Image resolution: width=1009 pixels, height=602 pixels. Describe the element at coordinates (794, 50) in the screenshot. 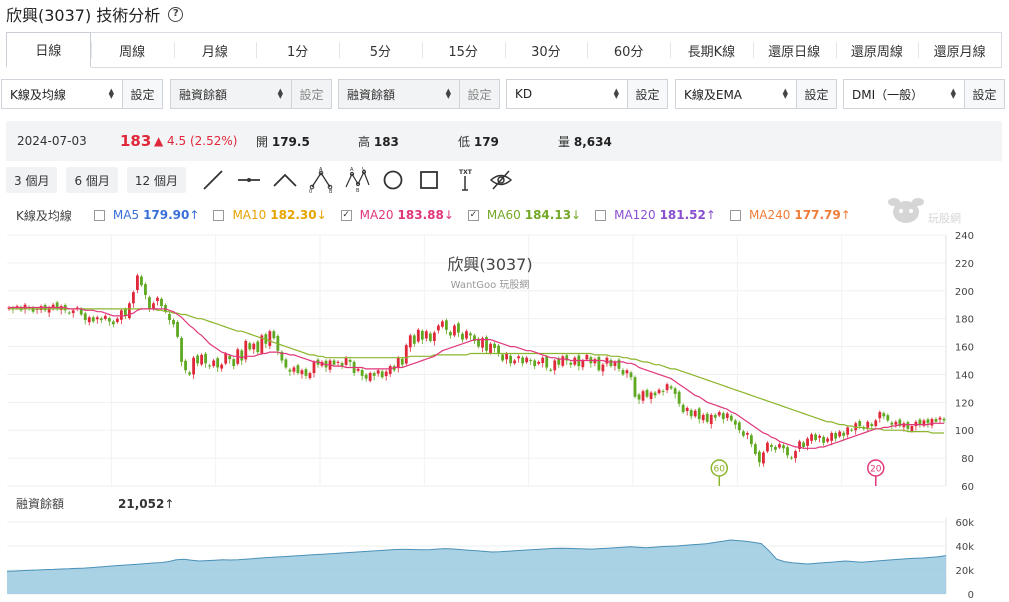

I see `period-tab-9: 還原日線` at that location.